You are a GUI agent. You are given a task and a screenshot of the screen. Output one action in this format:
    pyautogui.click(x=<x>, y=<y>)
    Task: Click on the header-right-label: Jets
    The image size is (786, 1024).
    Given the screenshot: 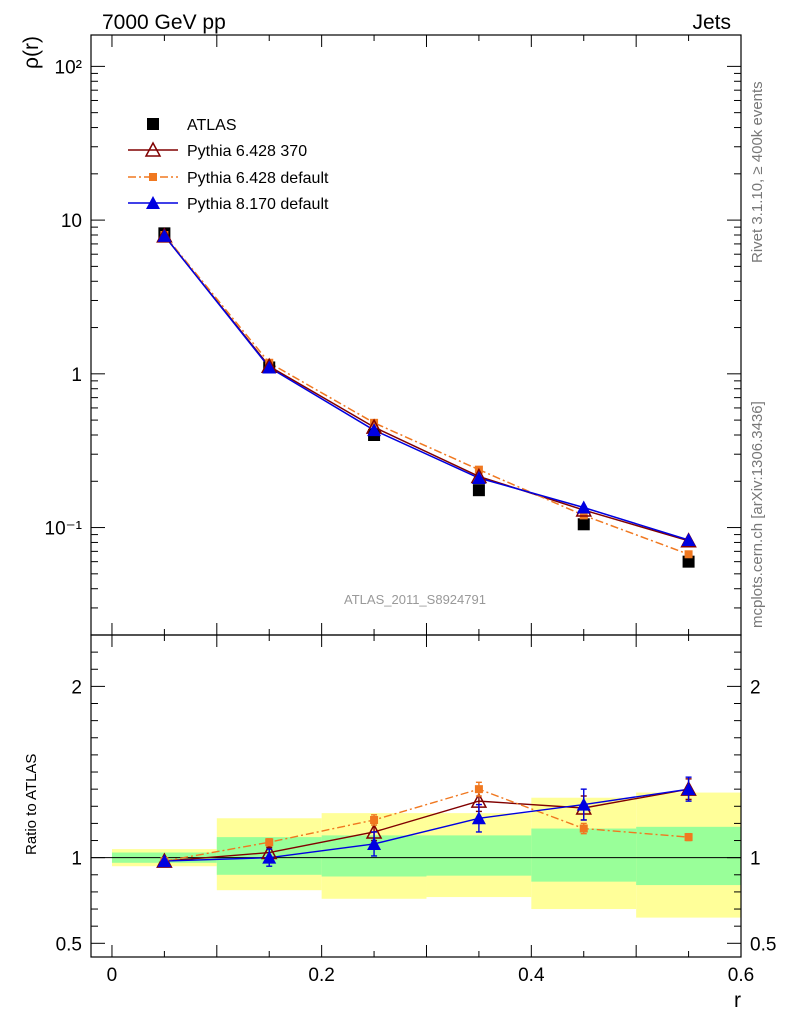 What is the action you would take?
    pyautogui.click(x=711, y=22)
    